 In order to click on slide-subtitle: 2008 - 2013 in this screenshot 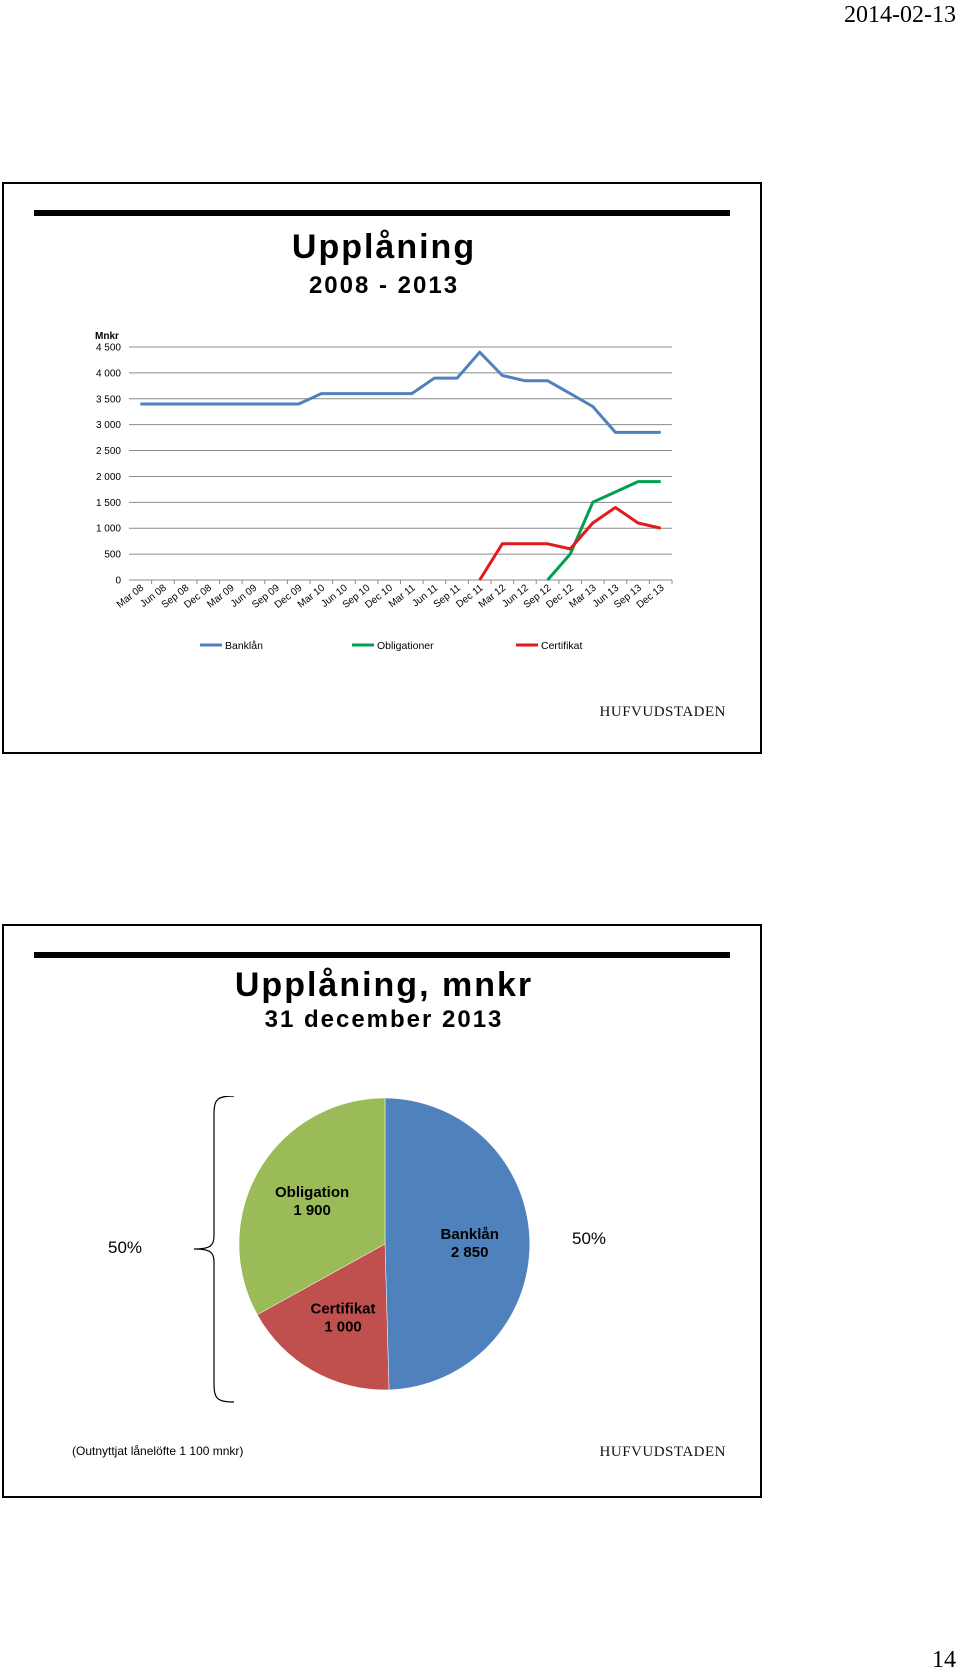, I will do `click(384, 285)`.